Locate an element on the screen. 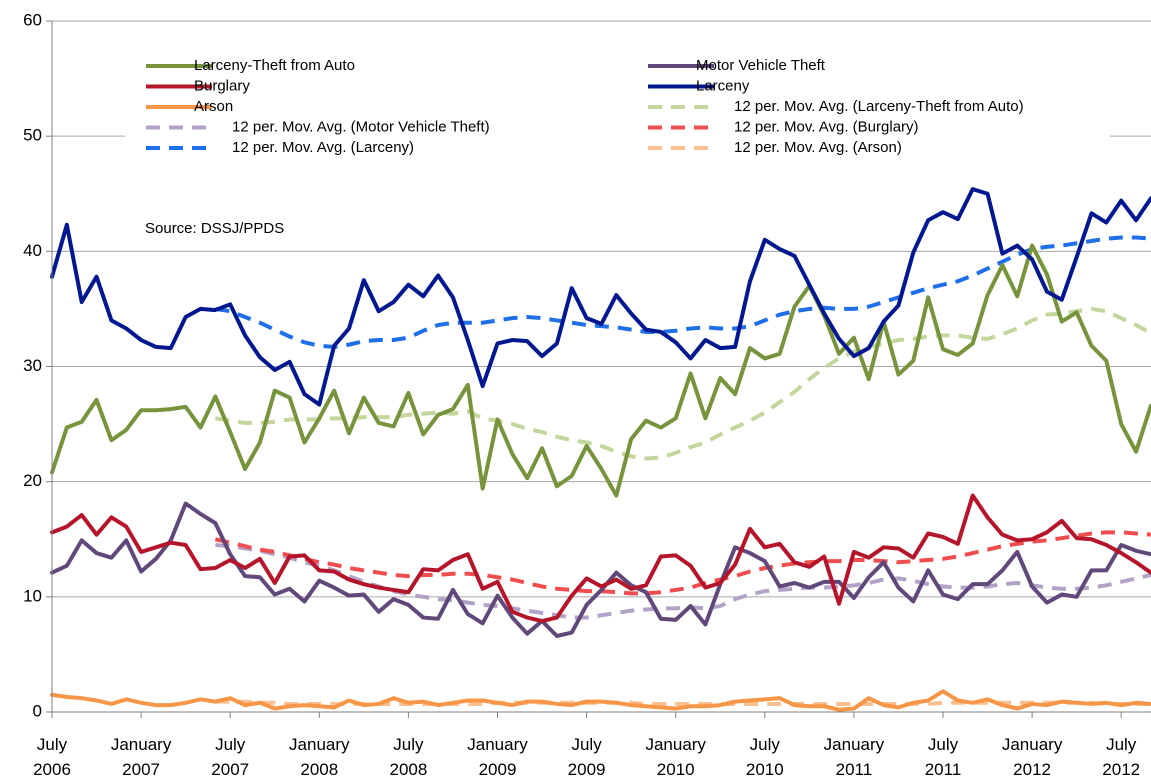 This screenshot has height=782, width=1151. x-tick-label: July 2008 is located at coordinates (408, 757).